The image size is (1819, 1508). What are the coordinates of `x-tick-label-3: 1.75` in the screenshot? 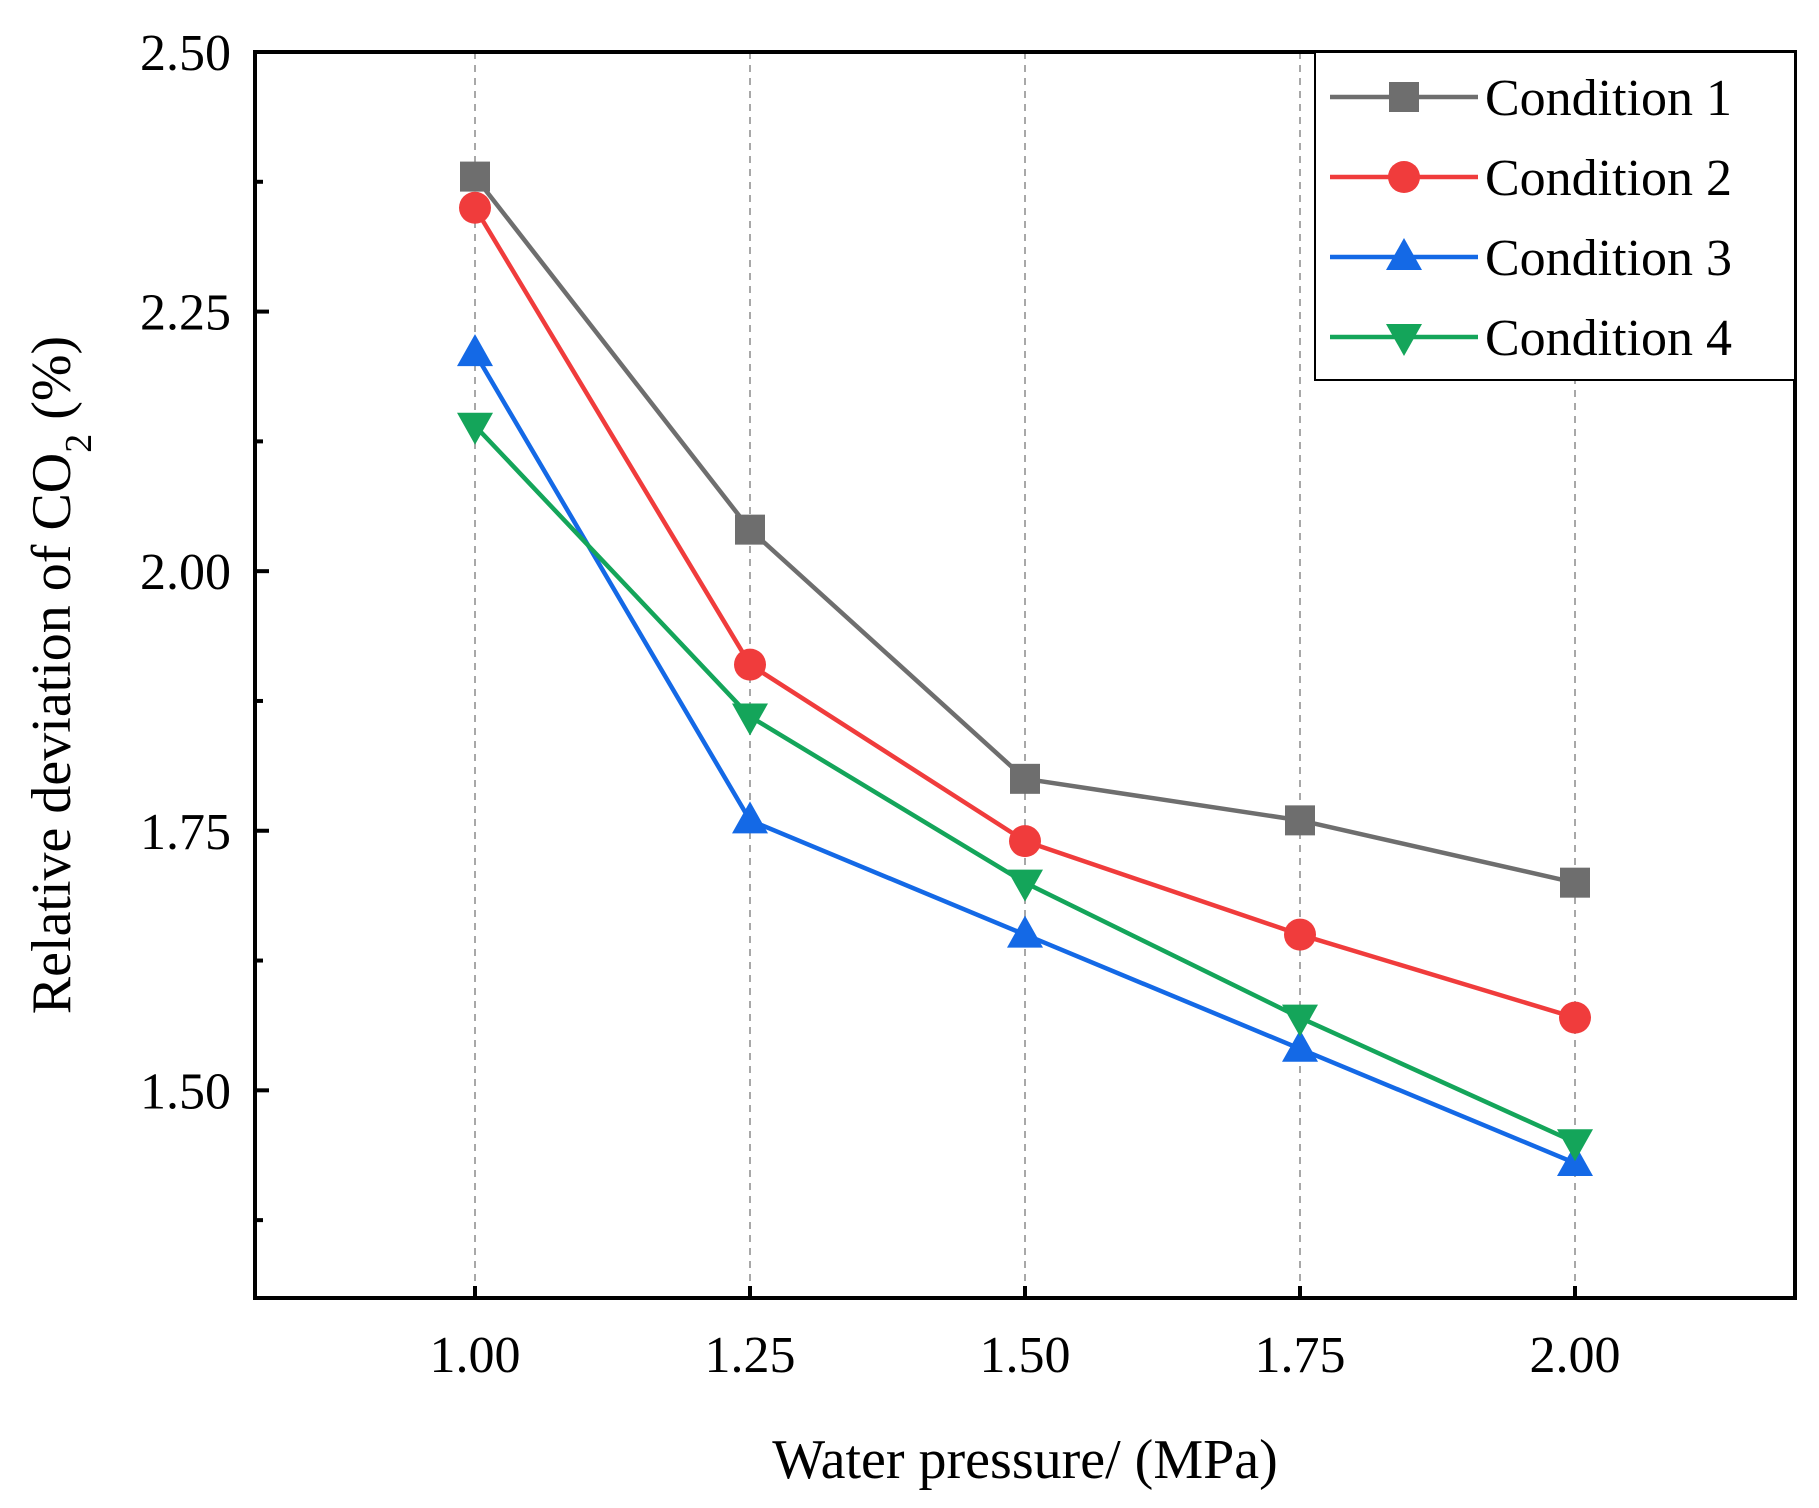 It's located at (1300, 1355).